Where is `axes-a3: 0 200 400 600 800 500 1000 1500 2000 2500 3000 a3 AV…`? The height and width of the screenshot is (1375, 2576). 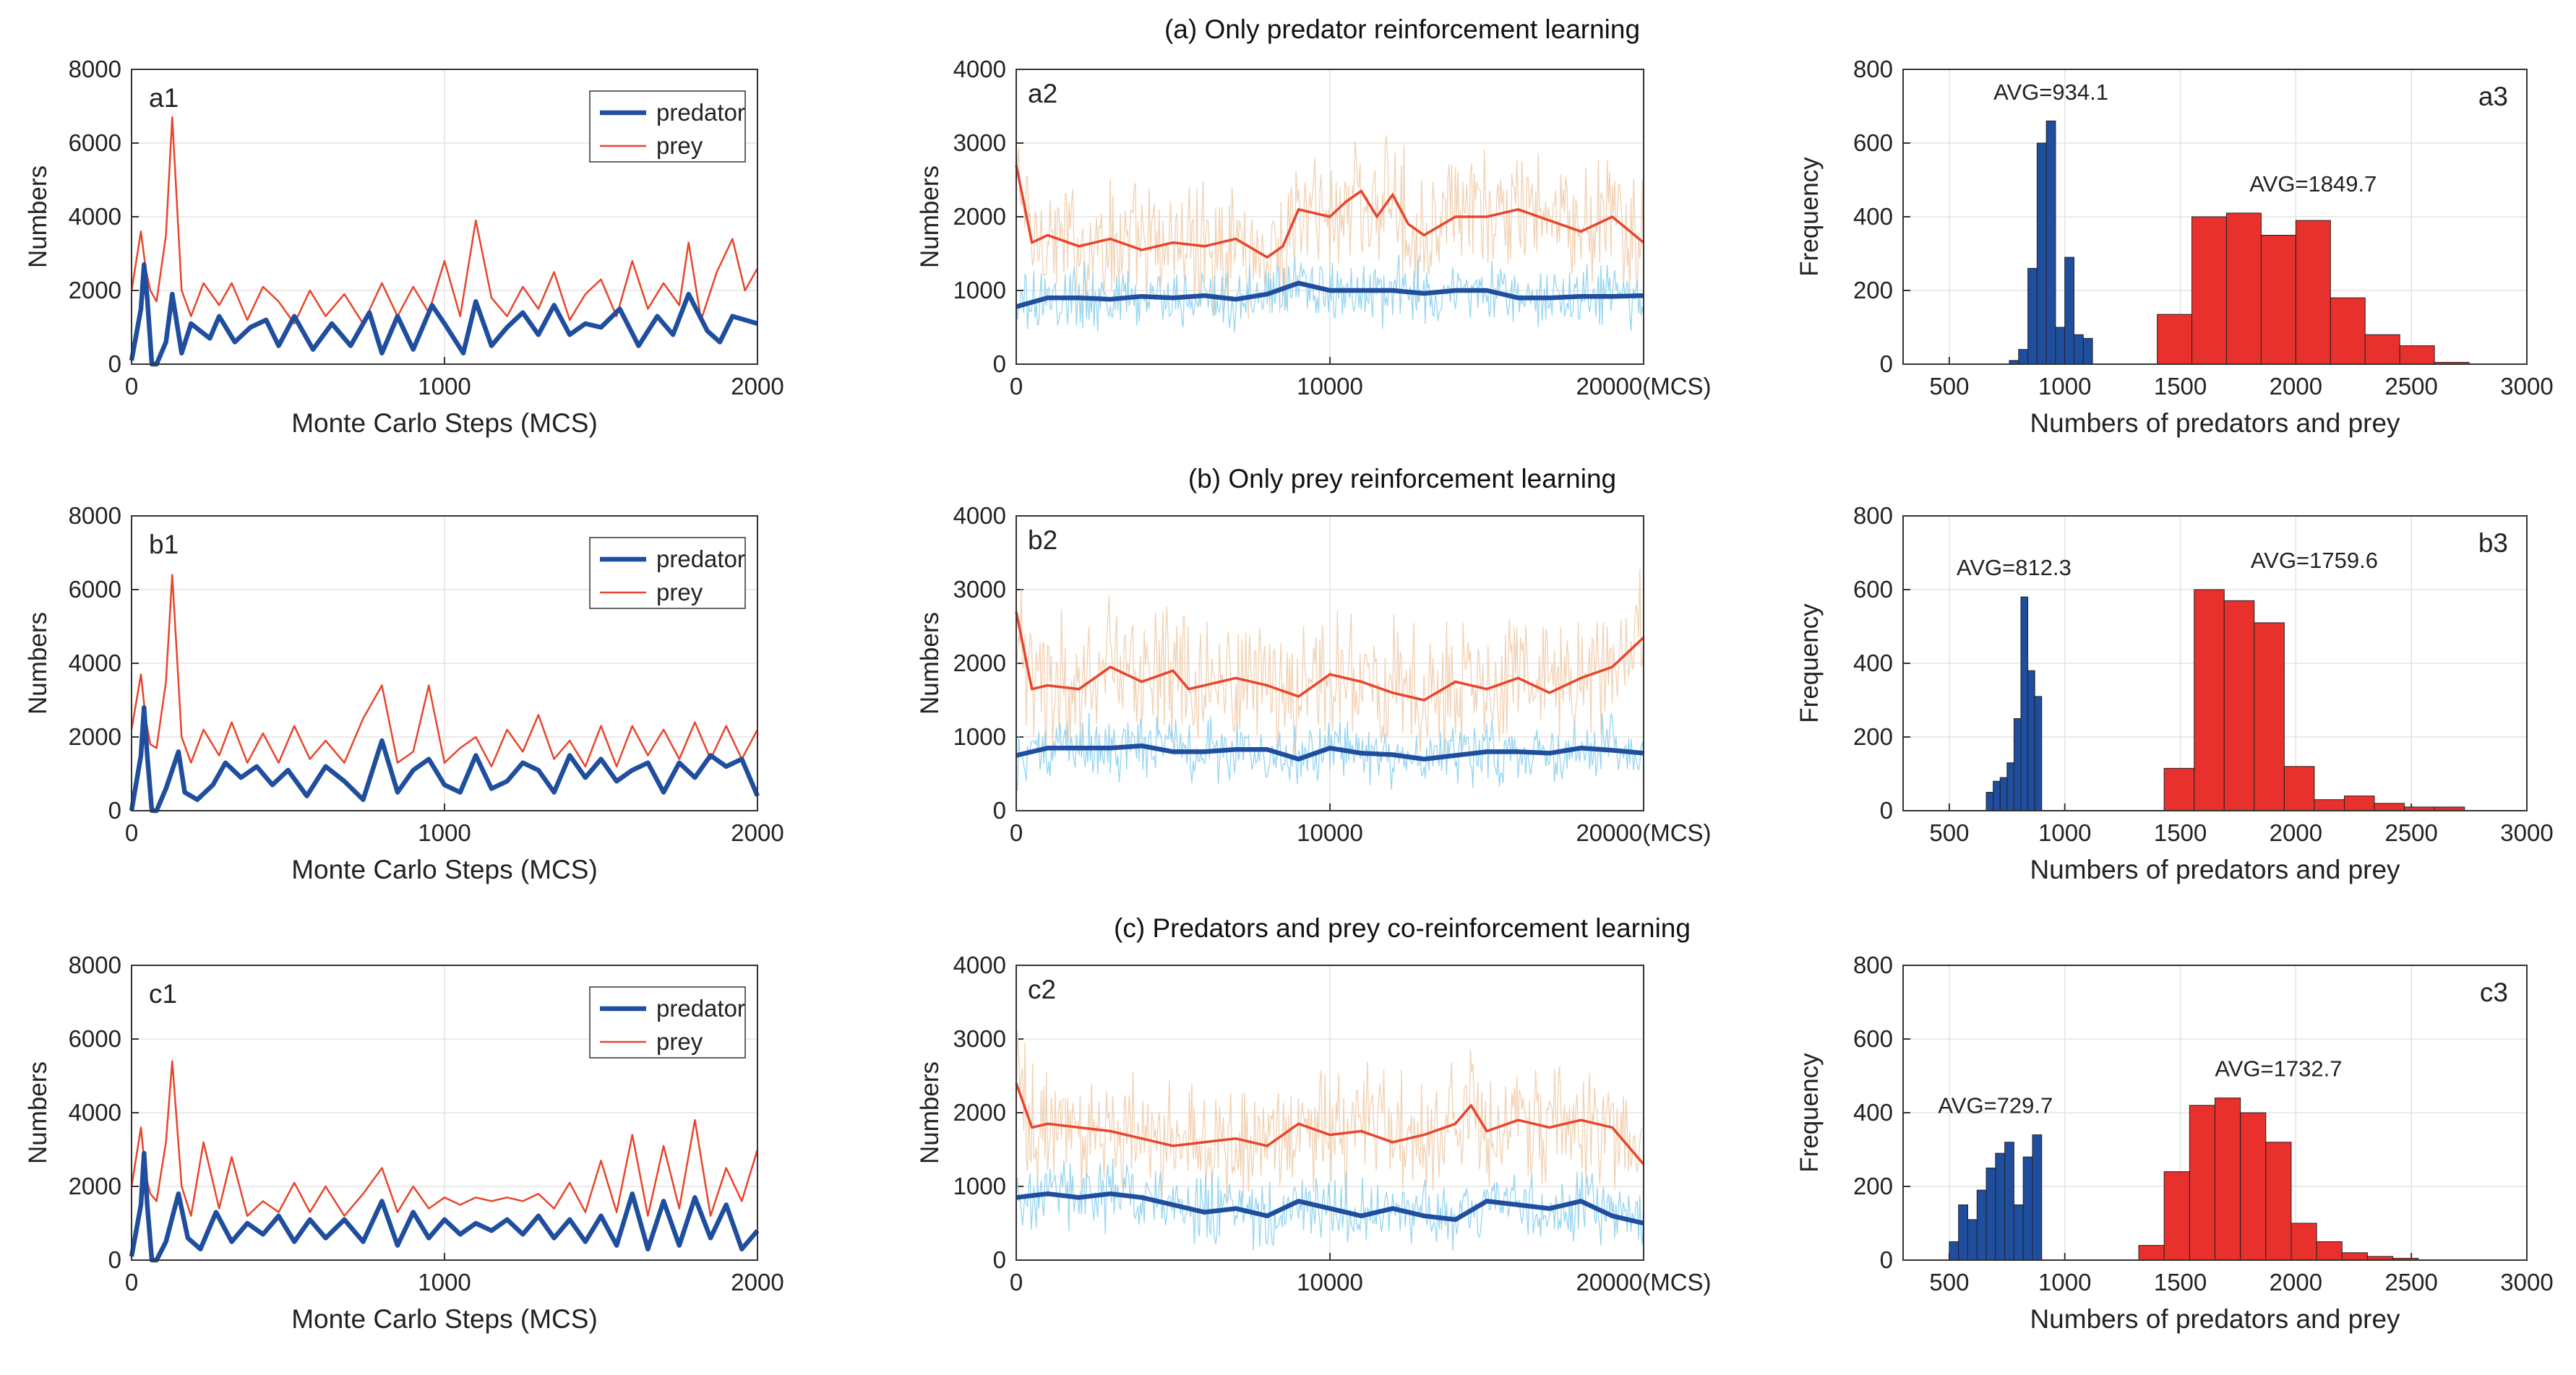 axes-a3: 0 200 400 600 800 500 1000 1500 2000 2500 3000 a3 AV… is located at coordinates (2175, 247).